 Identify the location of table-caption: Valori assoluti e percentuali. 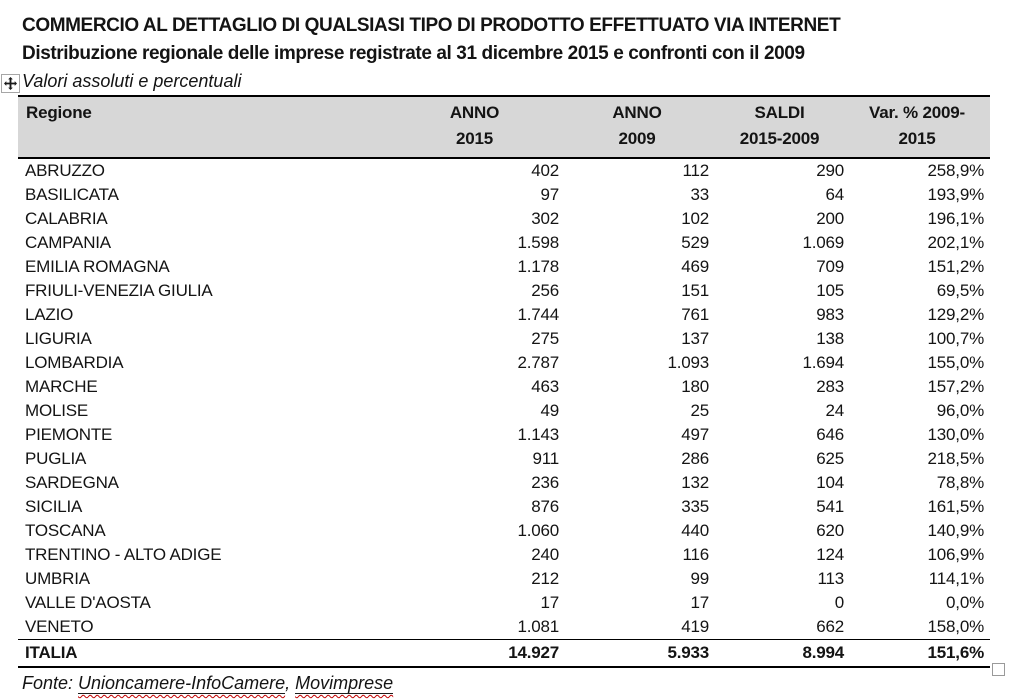
(132, 81).